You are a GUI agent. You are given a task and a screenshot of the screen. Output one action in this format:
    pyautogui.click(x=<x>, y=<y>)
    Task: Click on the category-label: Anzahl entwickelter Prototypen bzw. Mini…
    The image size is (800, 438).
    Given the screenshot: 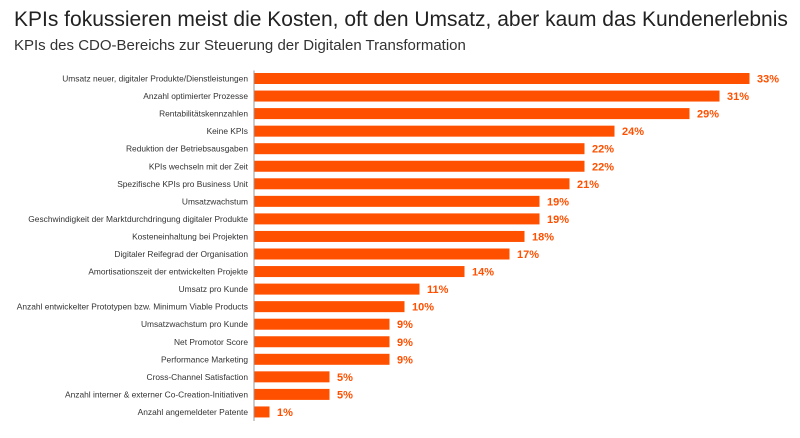 What is the action you would take?
    pyautogui.click(x=132, y=307)
    